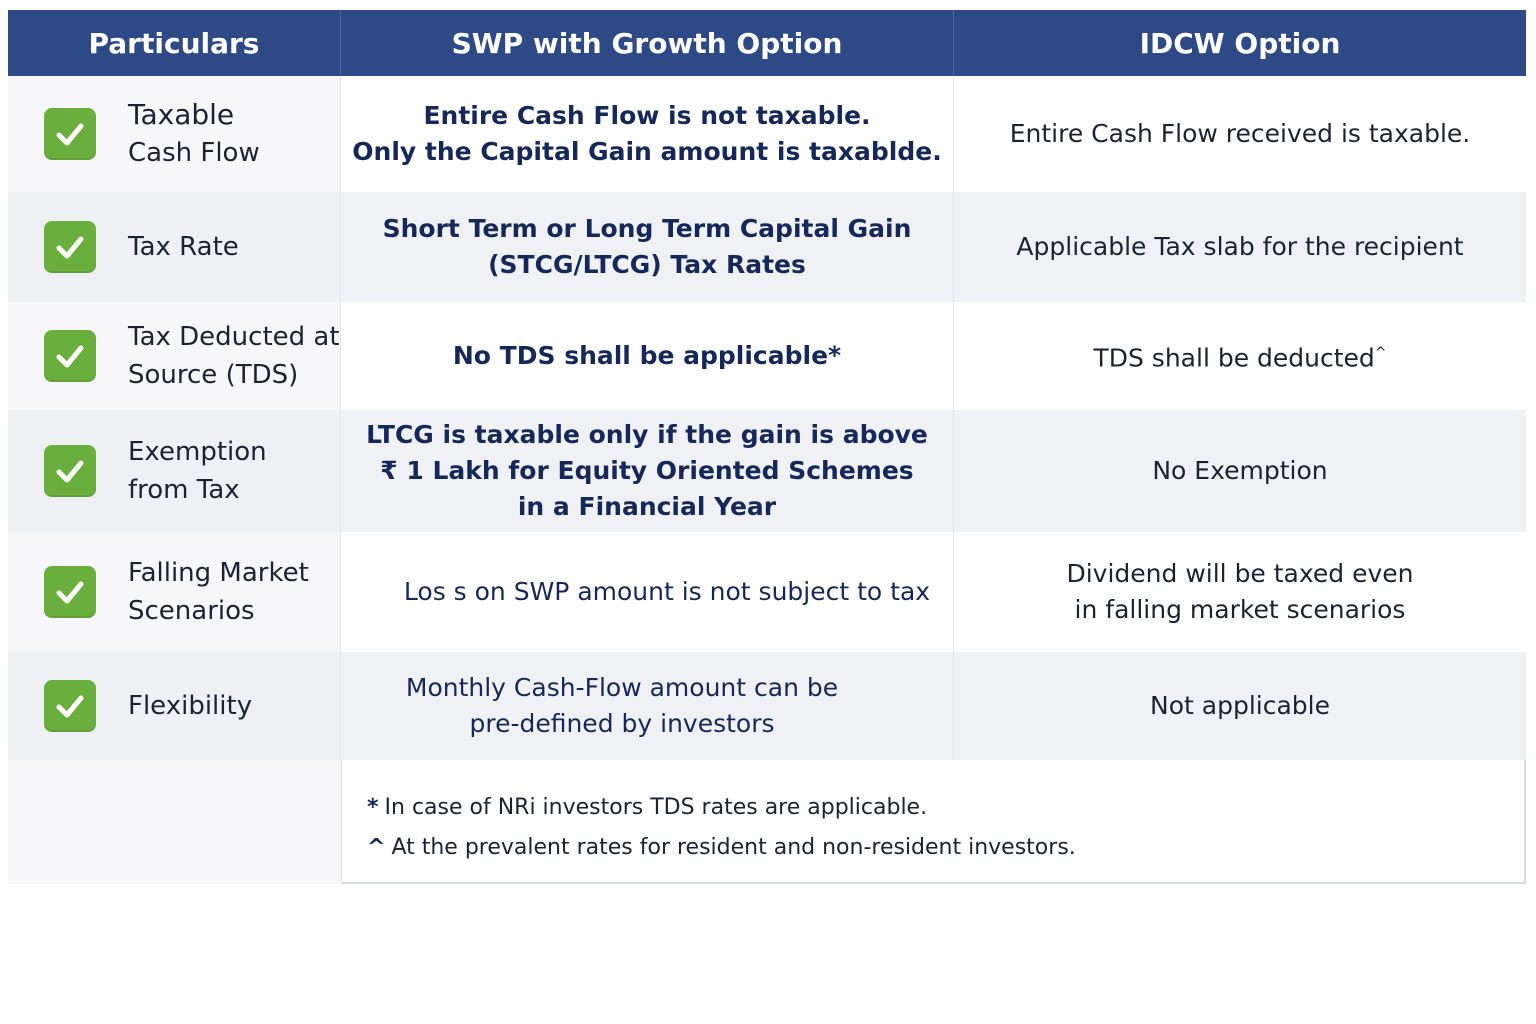  I want to click on particular-label: Tax Rate, so click(183, 247).